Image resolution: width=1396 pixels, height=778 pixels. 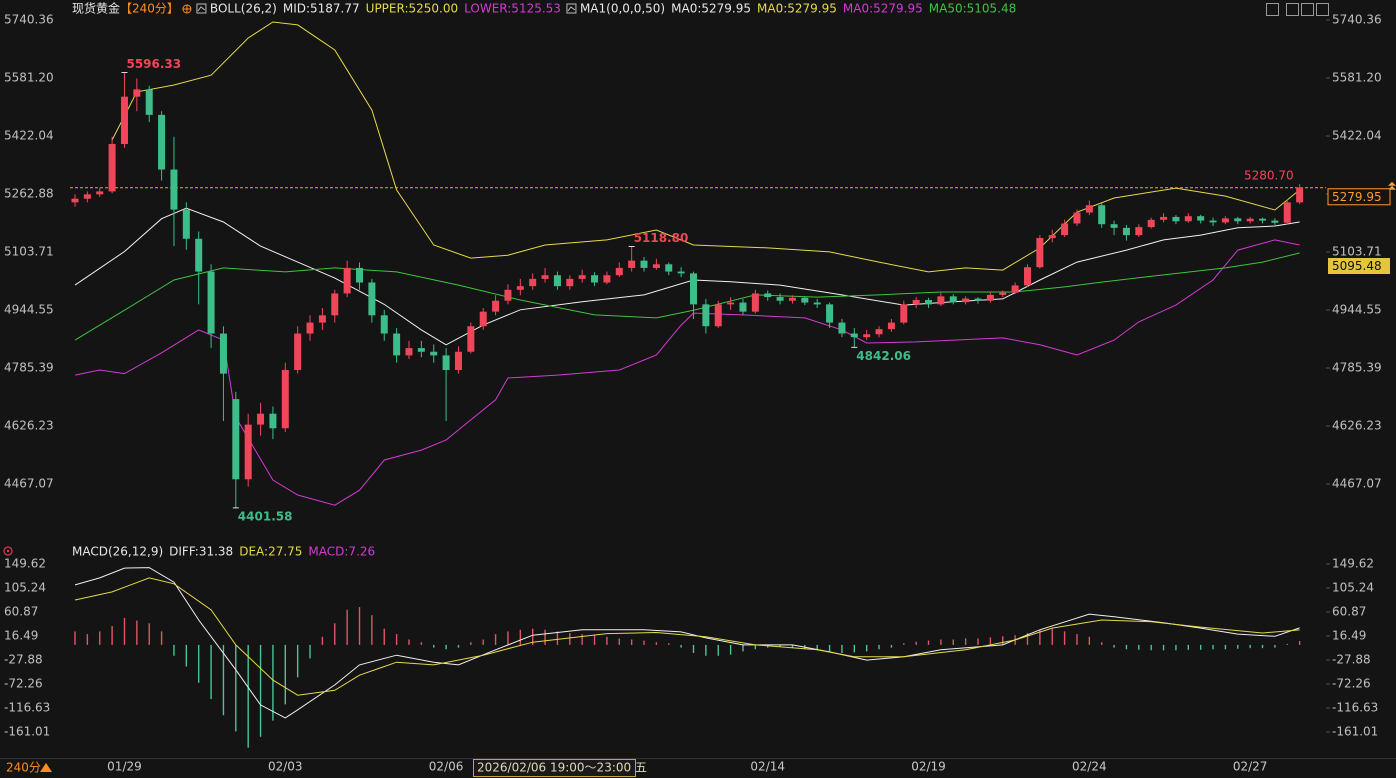 What do you see at coordinates (687, 636) in the screenshot?
I see `indicator-line` at bounding box center [687, 636].